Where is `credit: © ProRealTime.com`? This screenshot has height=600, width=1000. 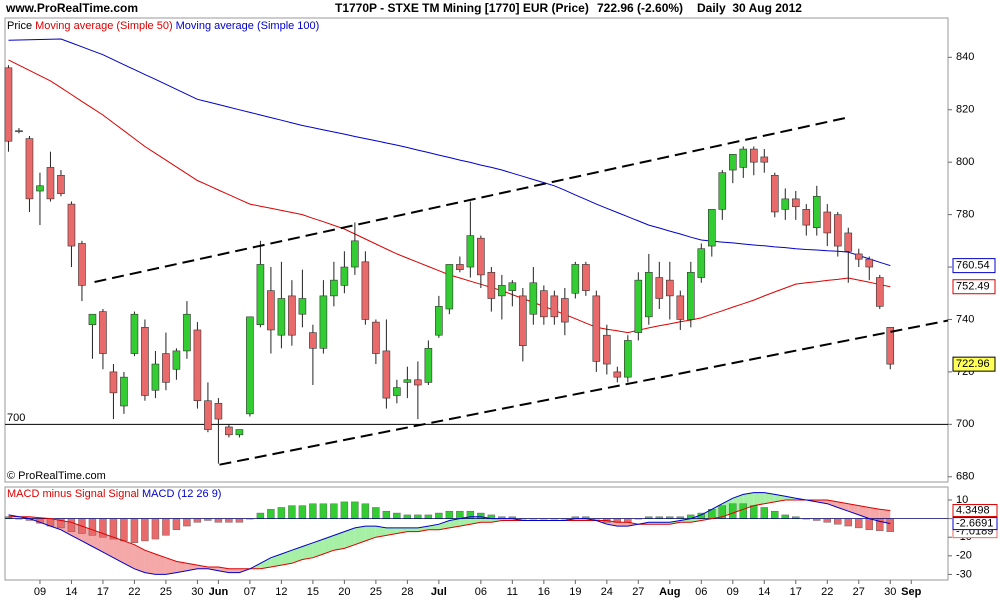
credit: © ProRealTime.com is located at coordinates (56, 476).